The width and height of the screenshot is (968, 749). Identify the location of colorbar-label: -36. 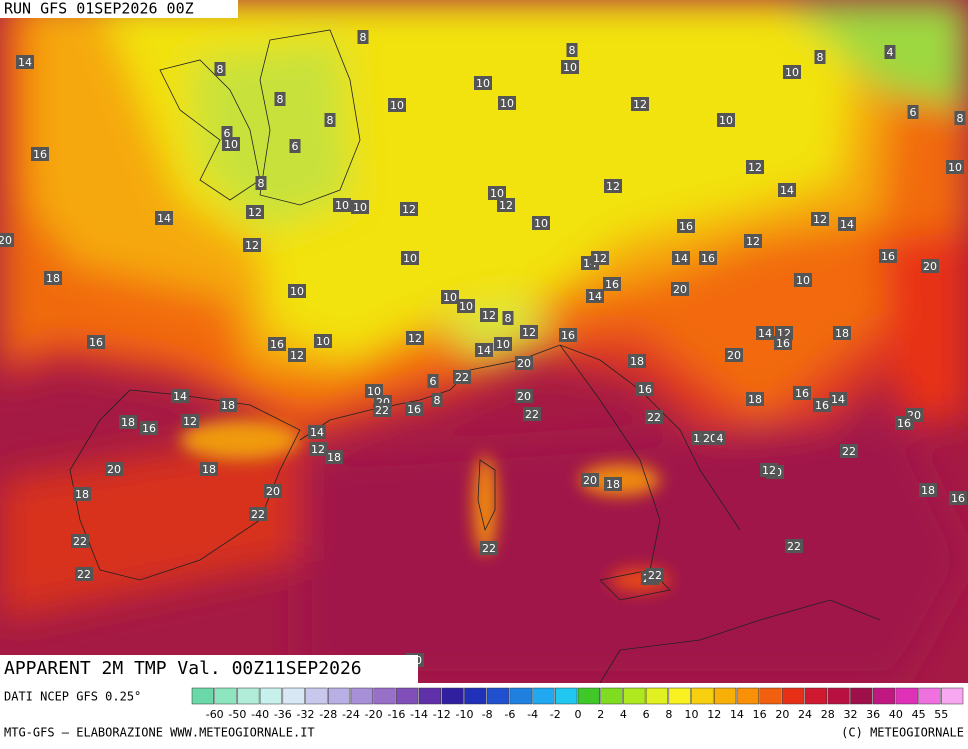
(283, 714).